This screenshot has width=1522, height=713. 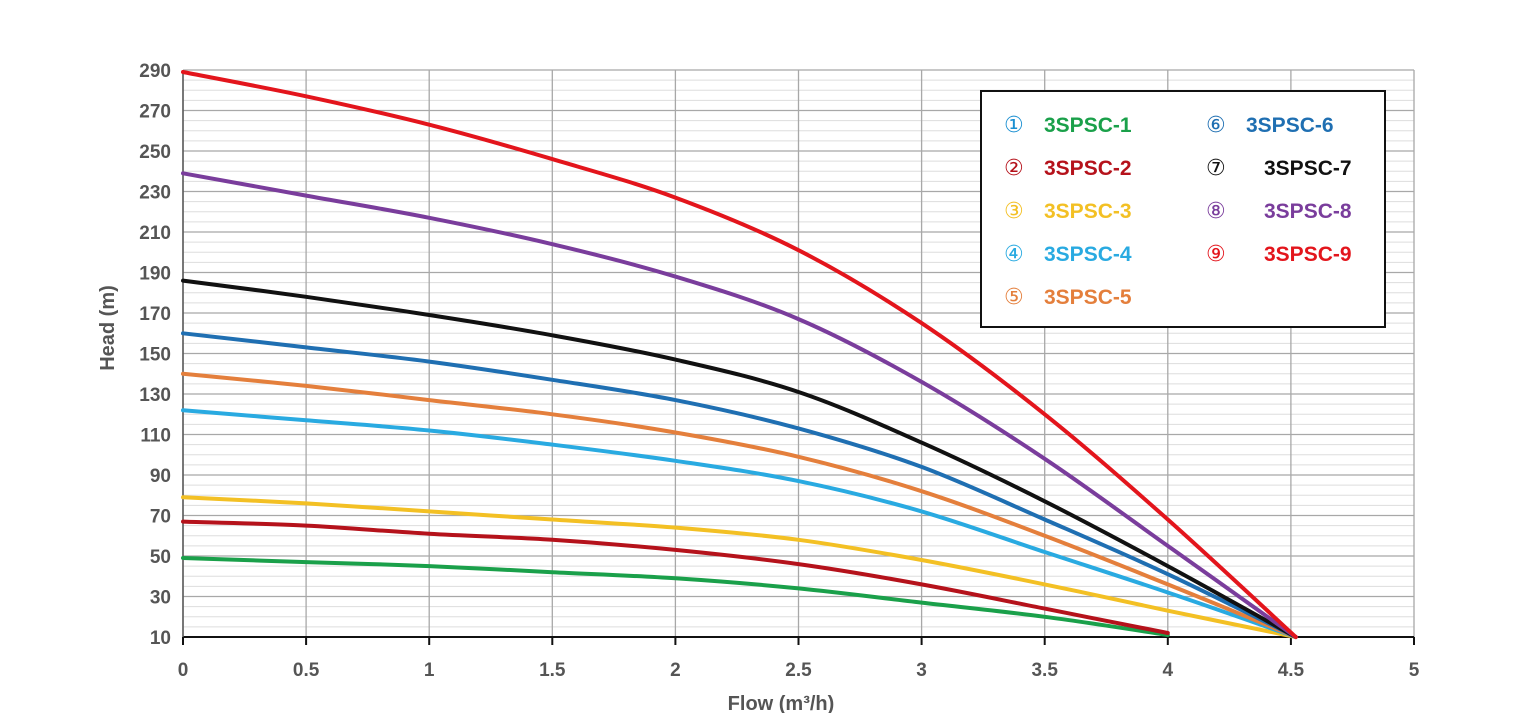 I want to click on y-tick-label: 30, so click(x=160, y=598).